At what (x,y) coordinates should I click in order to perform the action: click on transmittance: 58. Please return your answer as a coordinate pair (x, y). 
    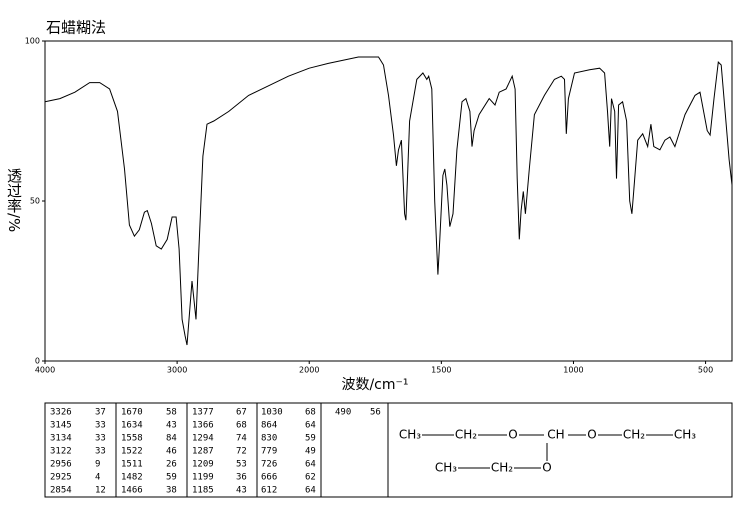
    Looking at the image, I should click on (171, 413).